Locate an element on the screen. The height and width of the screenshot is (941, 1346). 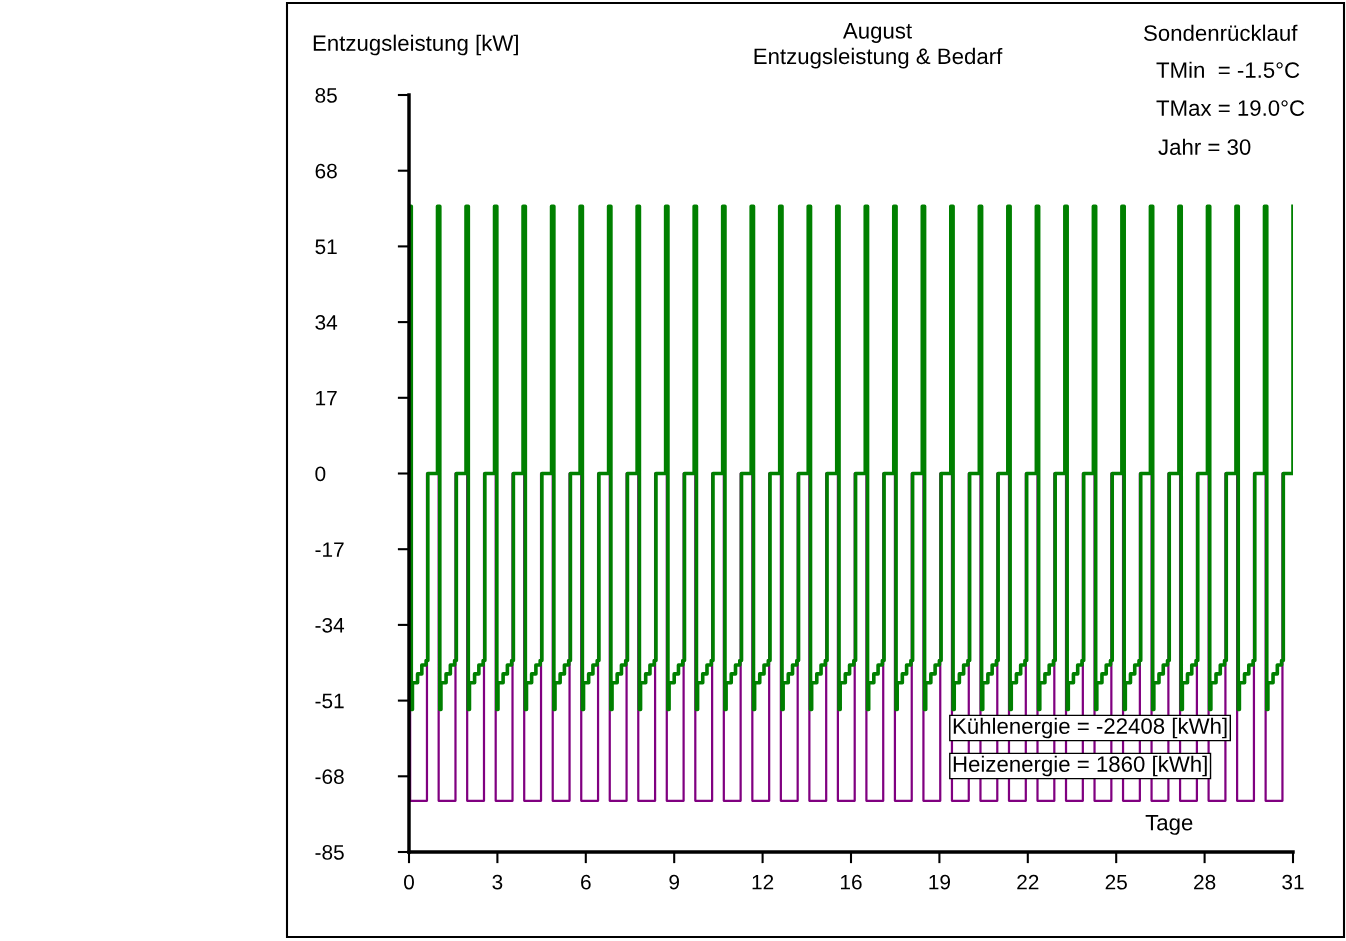
x-tick-label: 25 is located at coordinates (1116, 882).